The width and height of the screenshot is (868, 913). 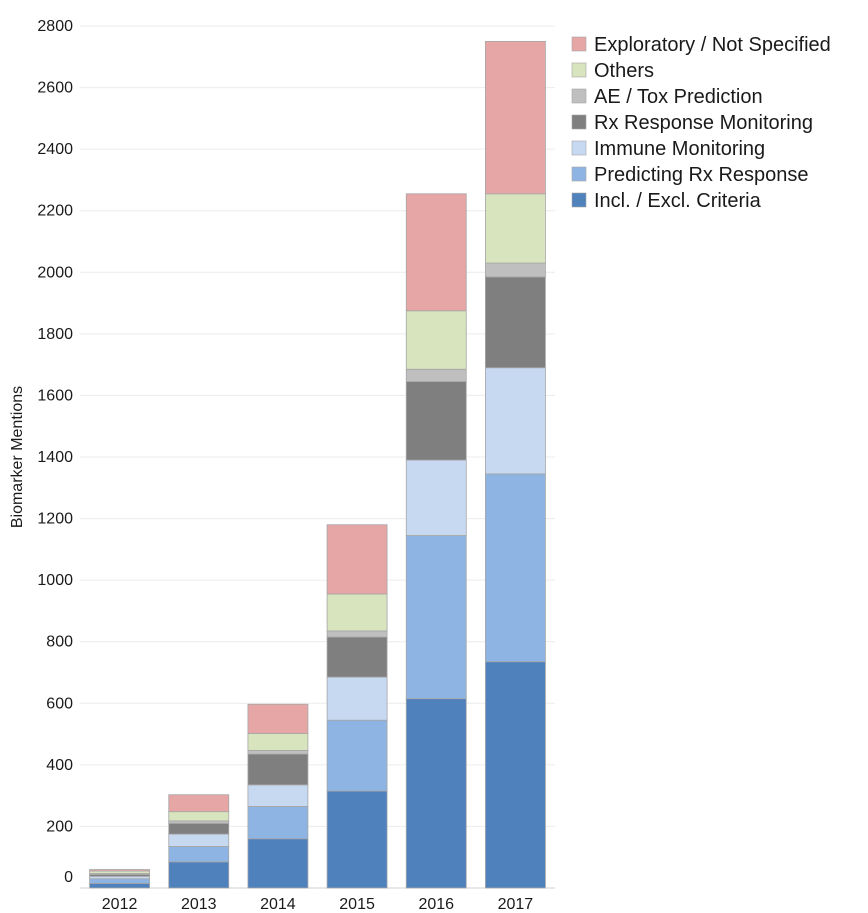 I want to click on legend-item: AE / Tox Prediction, so click(x=667, y=97).